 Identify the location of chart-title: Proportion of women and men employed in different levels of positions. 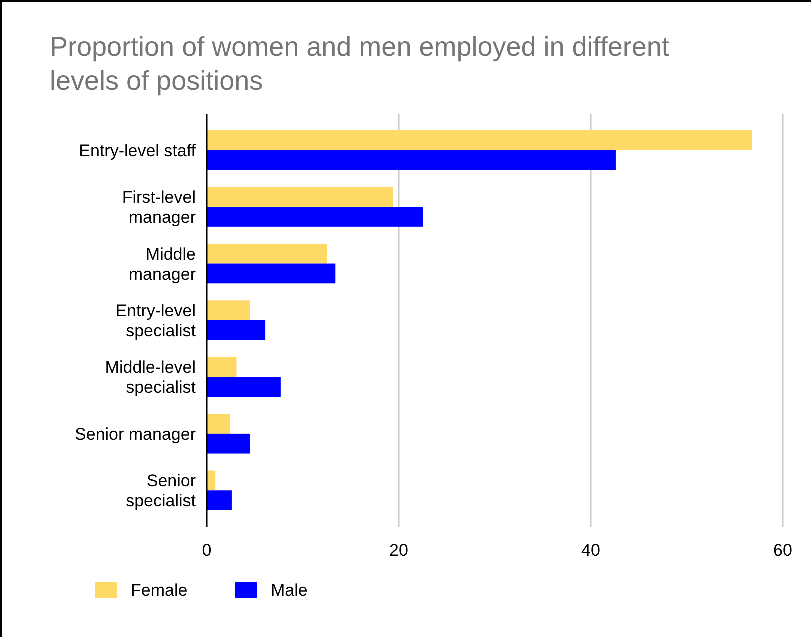
(360, 64).